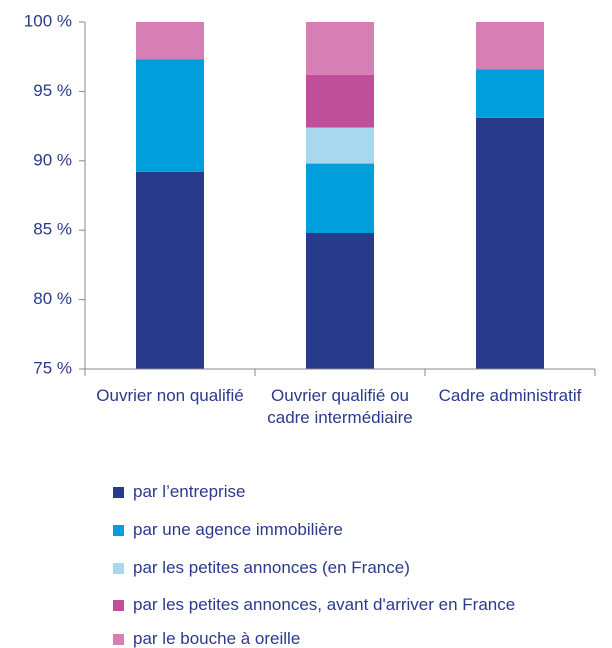 The height and width of the screenshot is (648, 612). What do you see at coordinates (52, 229) in the screenshot?
I see `y-tick-label: 85 %` at bounding box center [52, 229].